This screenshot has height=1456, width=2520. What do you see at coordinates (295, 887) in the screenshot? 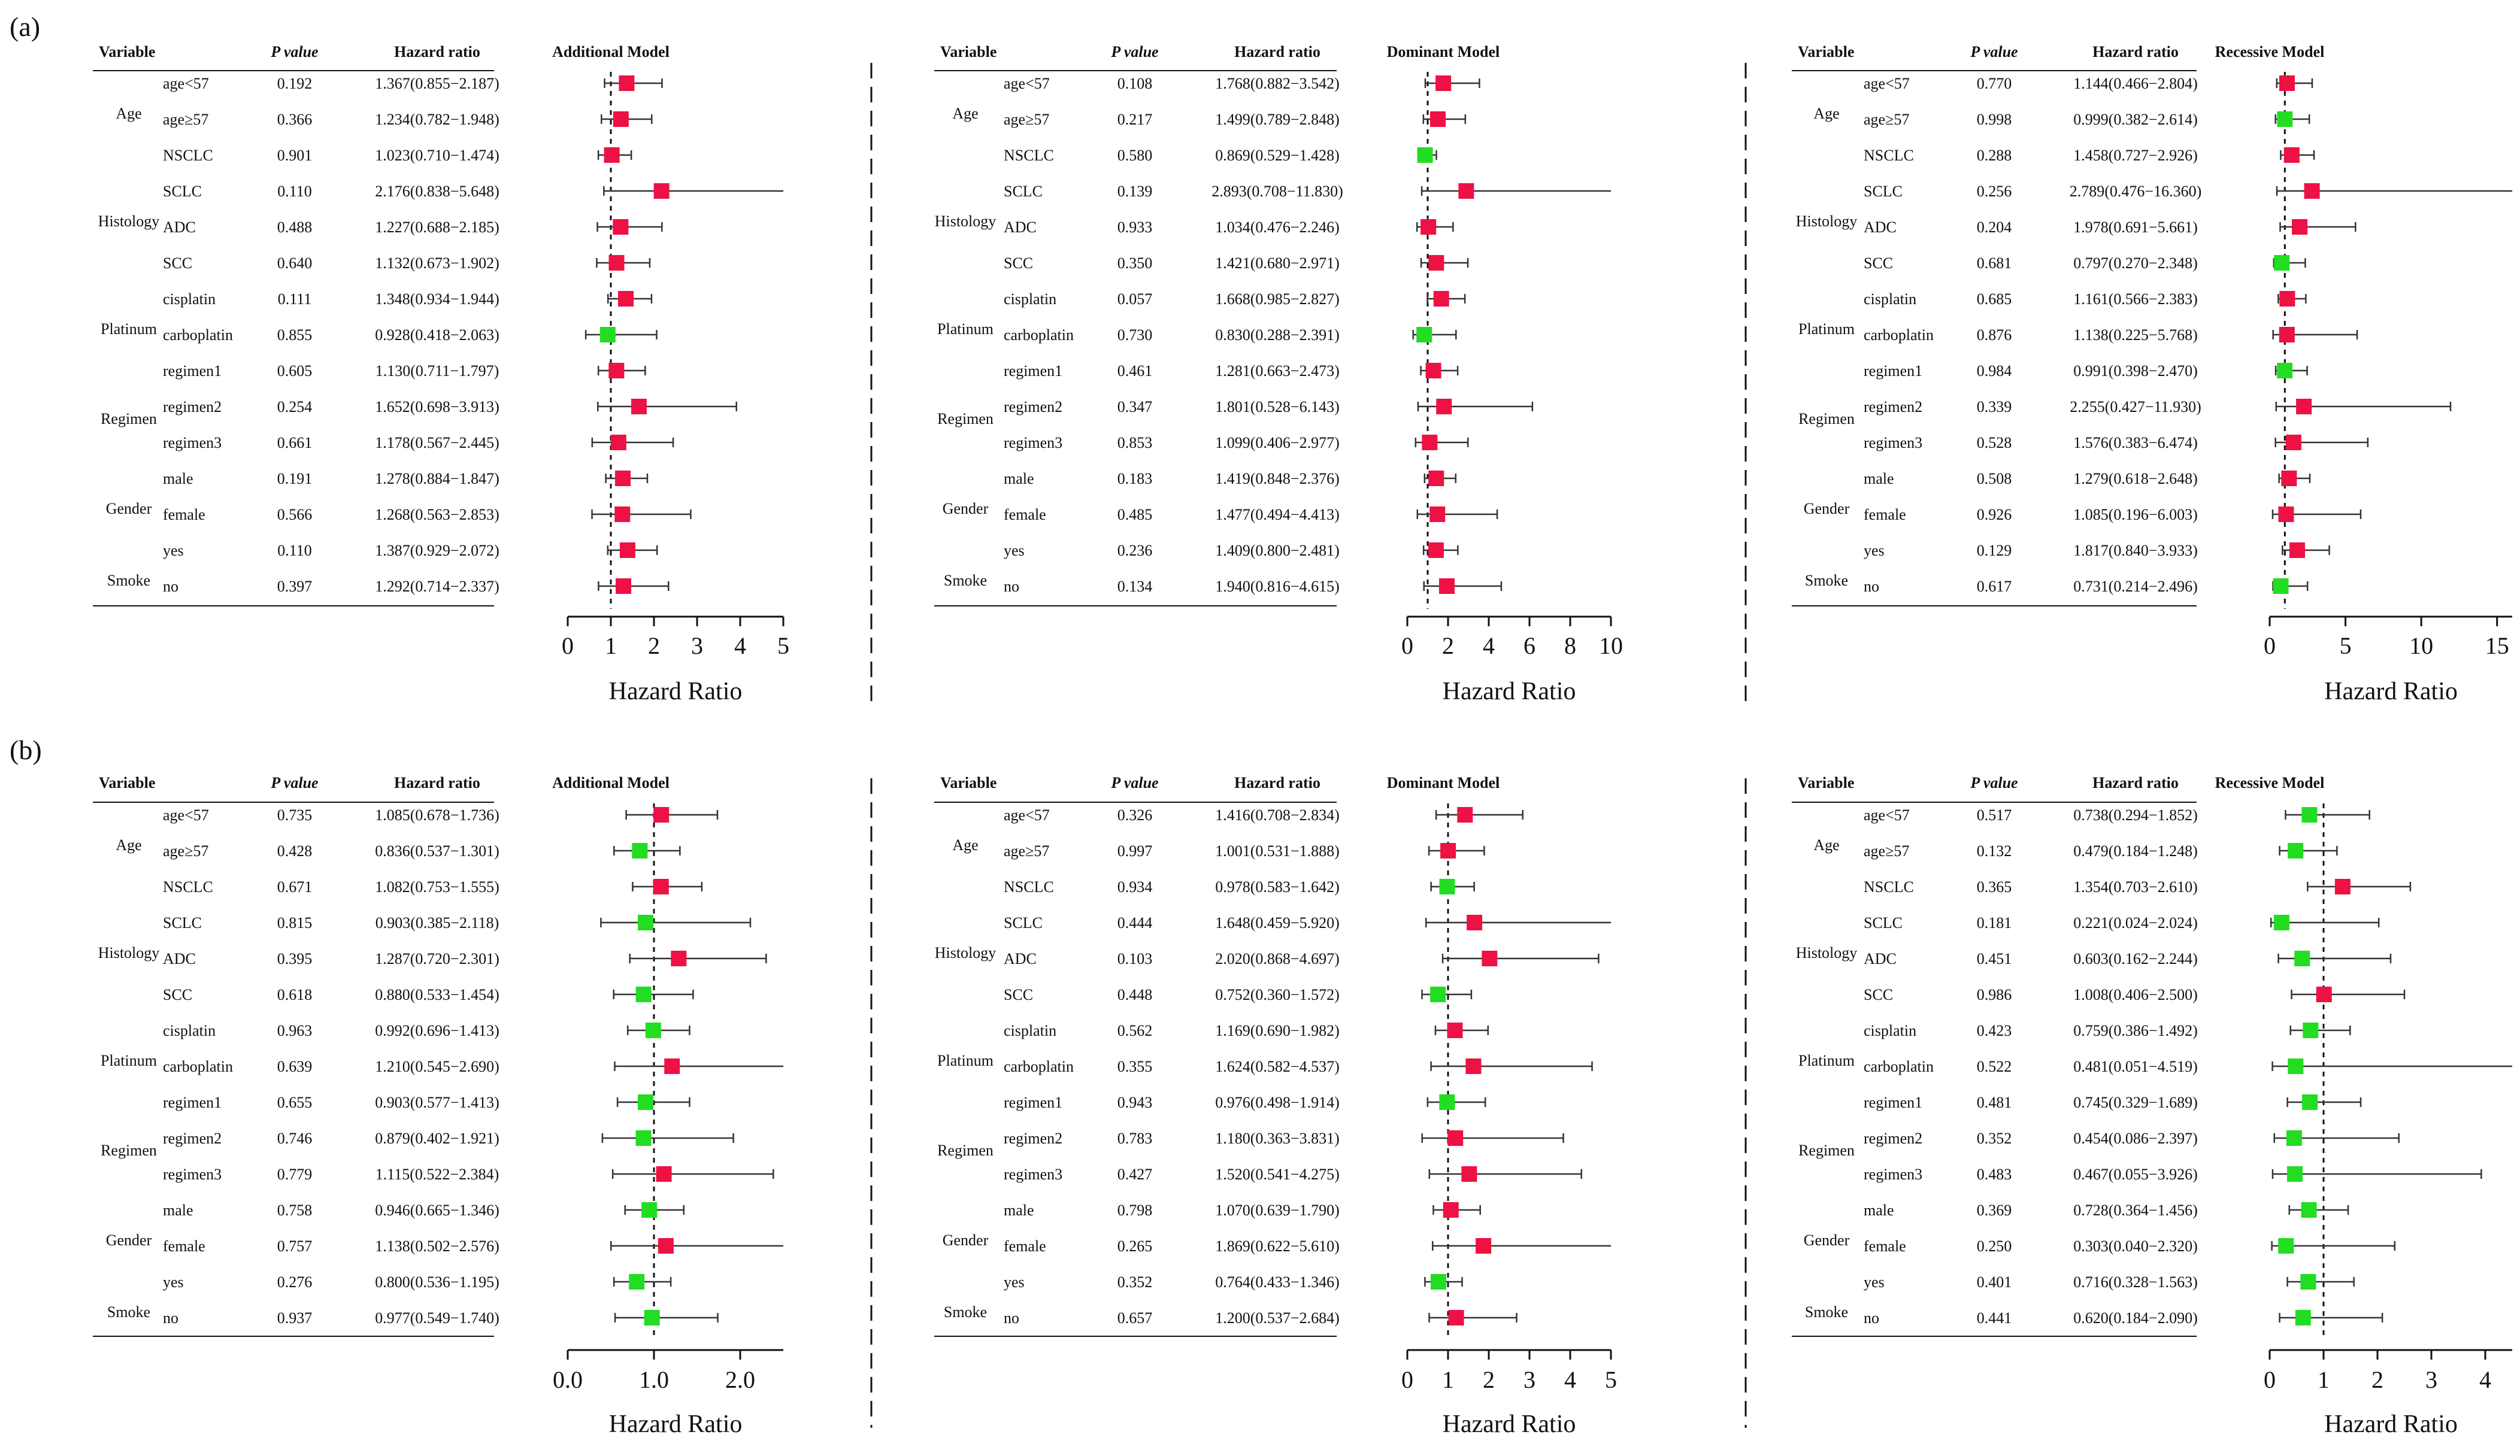
I see `row-p-value: 0.671` at bounding box center [295, 887].